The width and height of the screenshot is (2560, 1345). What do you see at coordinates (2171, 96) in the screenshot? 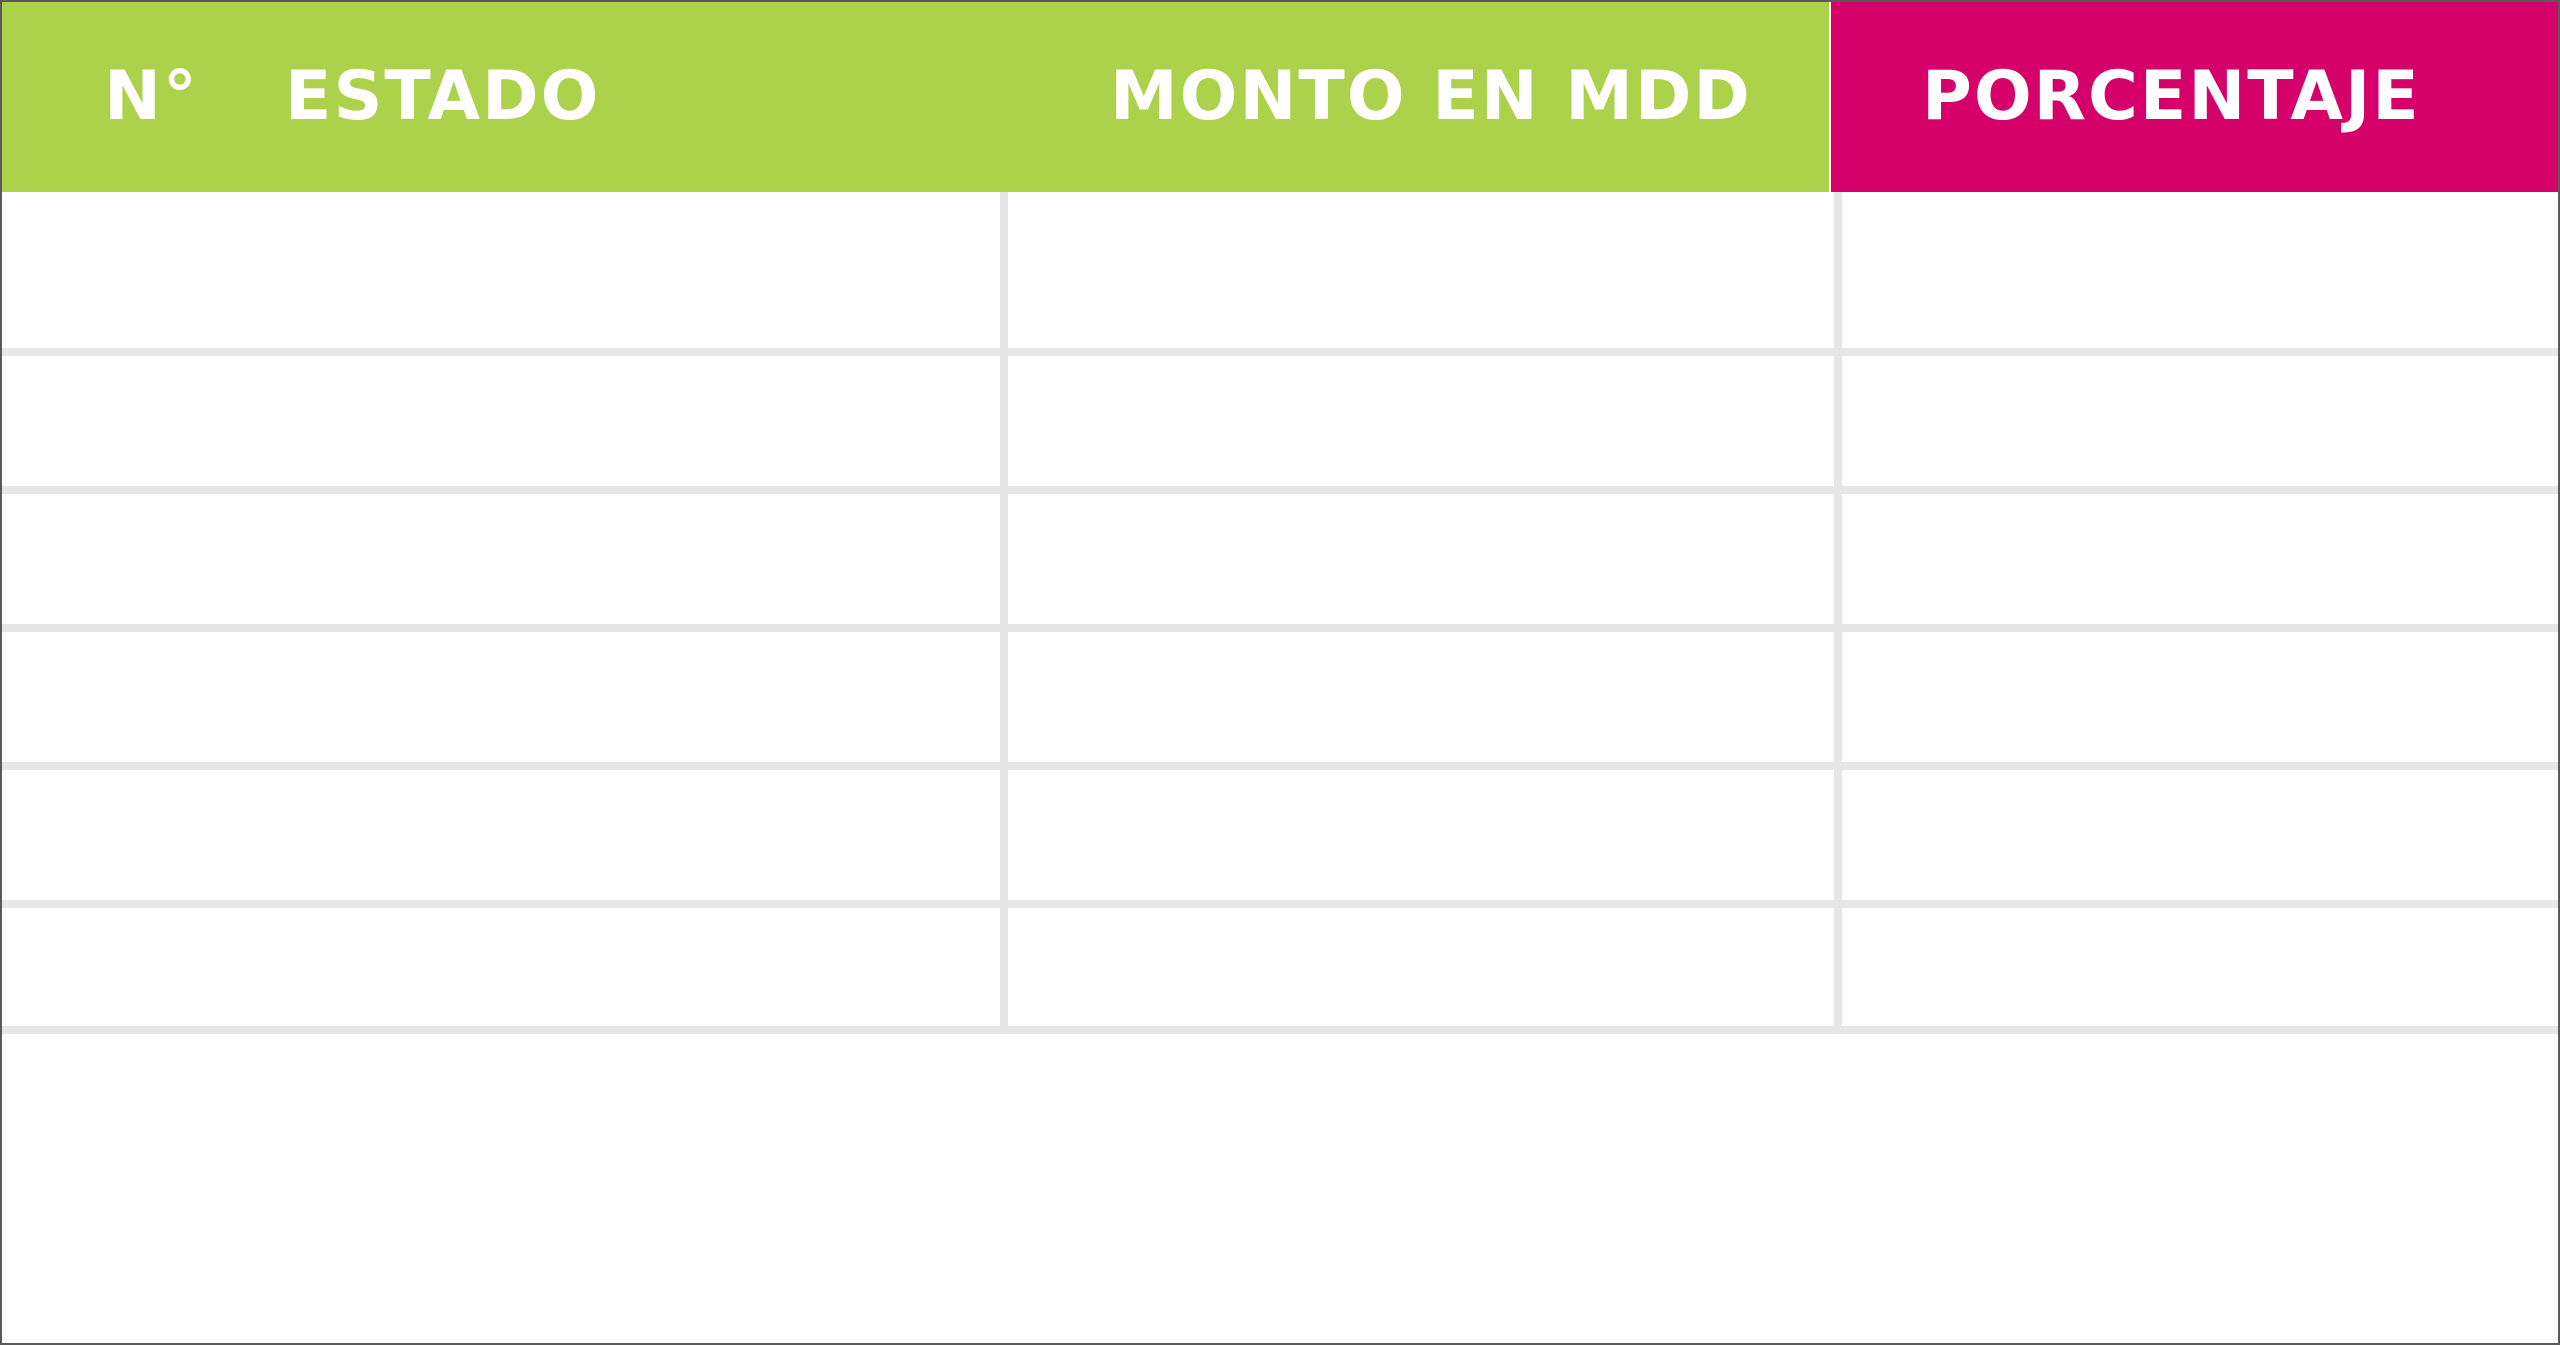
I see `header-porcentaje: PORCENTAJE` at bounding box center [2171, 96].